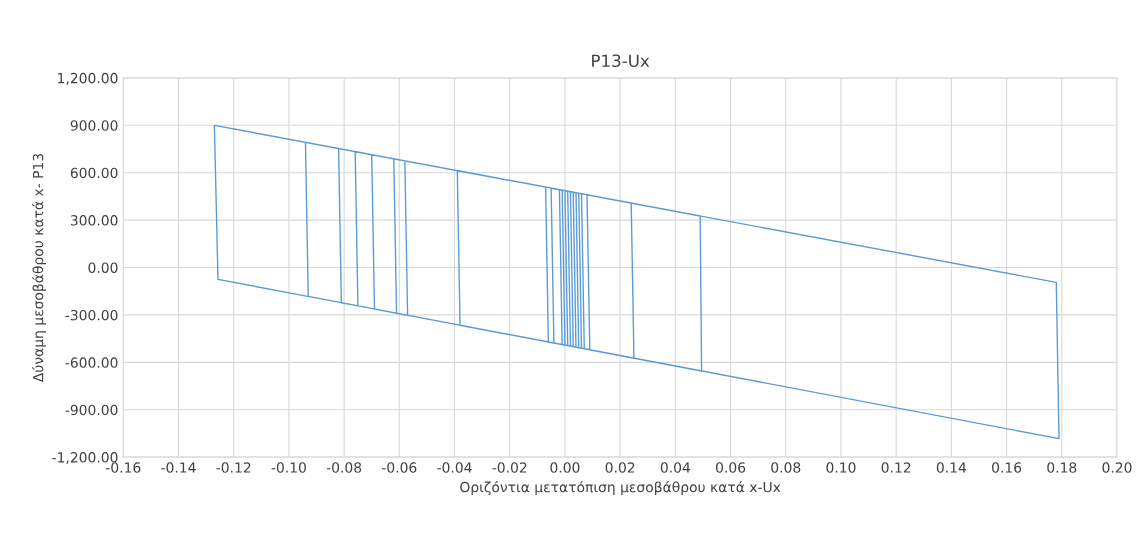  I want to click on x-tick-label: 0.06, so click(731, 467).